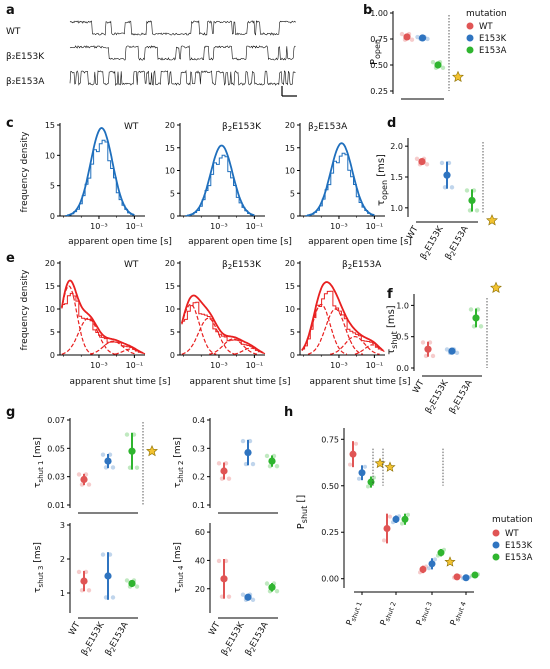 This screenshot has height=669, width=550. What do you see at coordinates (292, 216) in the screenshot?
I see `c2-ytick-label: 0` at bounding box center [292, 216].